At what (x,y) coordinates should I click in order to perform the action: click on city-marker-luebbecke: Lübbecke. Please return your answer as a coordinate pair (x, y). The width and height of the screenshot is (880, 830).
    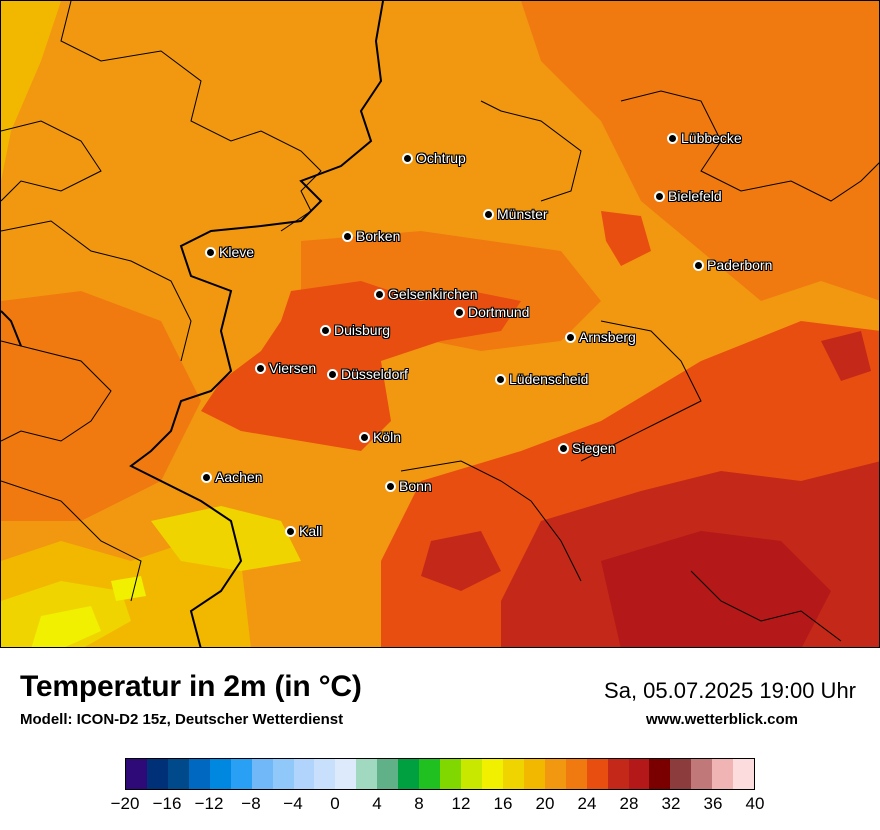
    Looking at the image, I should click on (704, 138).